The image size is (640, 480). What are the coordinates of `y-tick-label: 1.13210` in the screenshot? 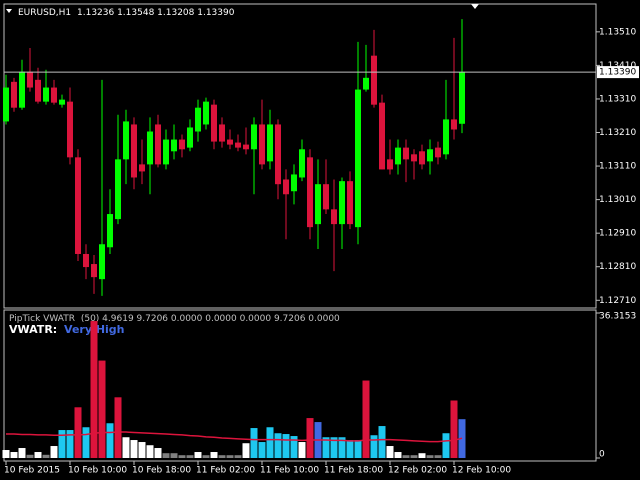 It's located at (617, 133).